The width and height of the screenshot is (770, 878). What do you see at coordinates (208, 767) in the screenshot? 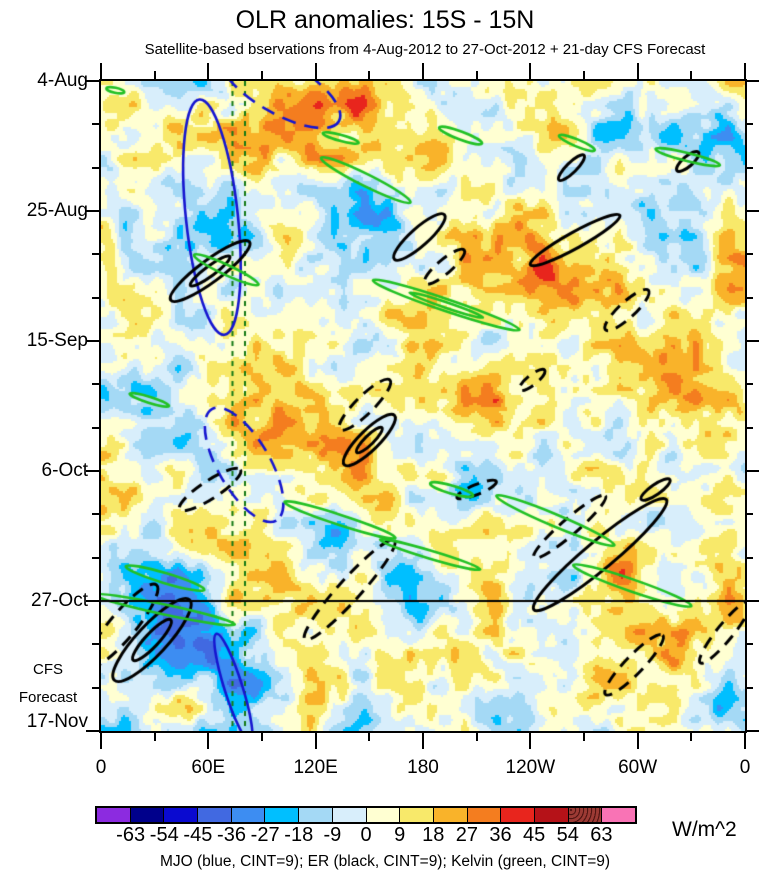
I see `x-tick-label: 60E` at bounding box center [208, 767].